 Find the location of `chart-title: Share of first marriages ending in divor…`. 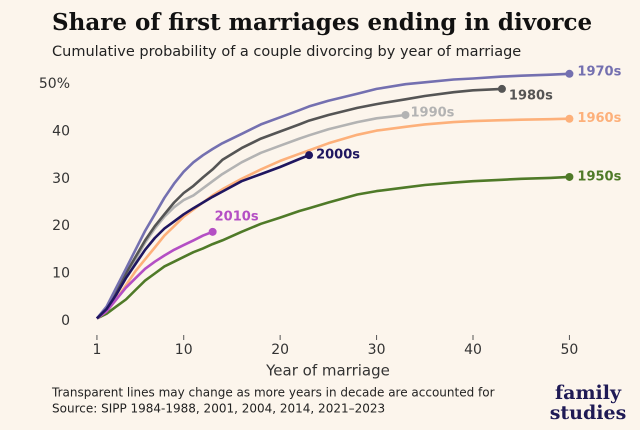

chart-title: Share of first marriages ending in divor… is located at coordinates (322, 22).